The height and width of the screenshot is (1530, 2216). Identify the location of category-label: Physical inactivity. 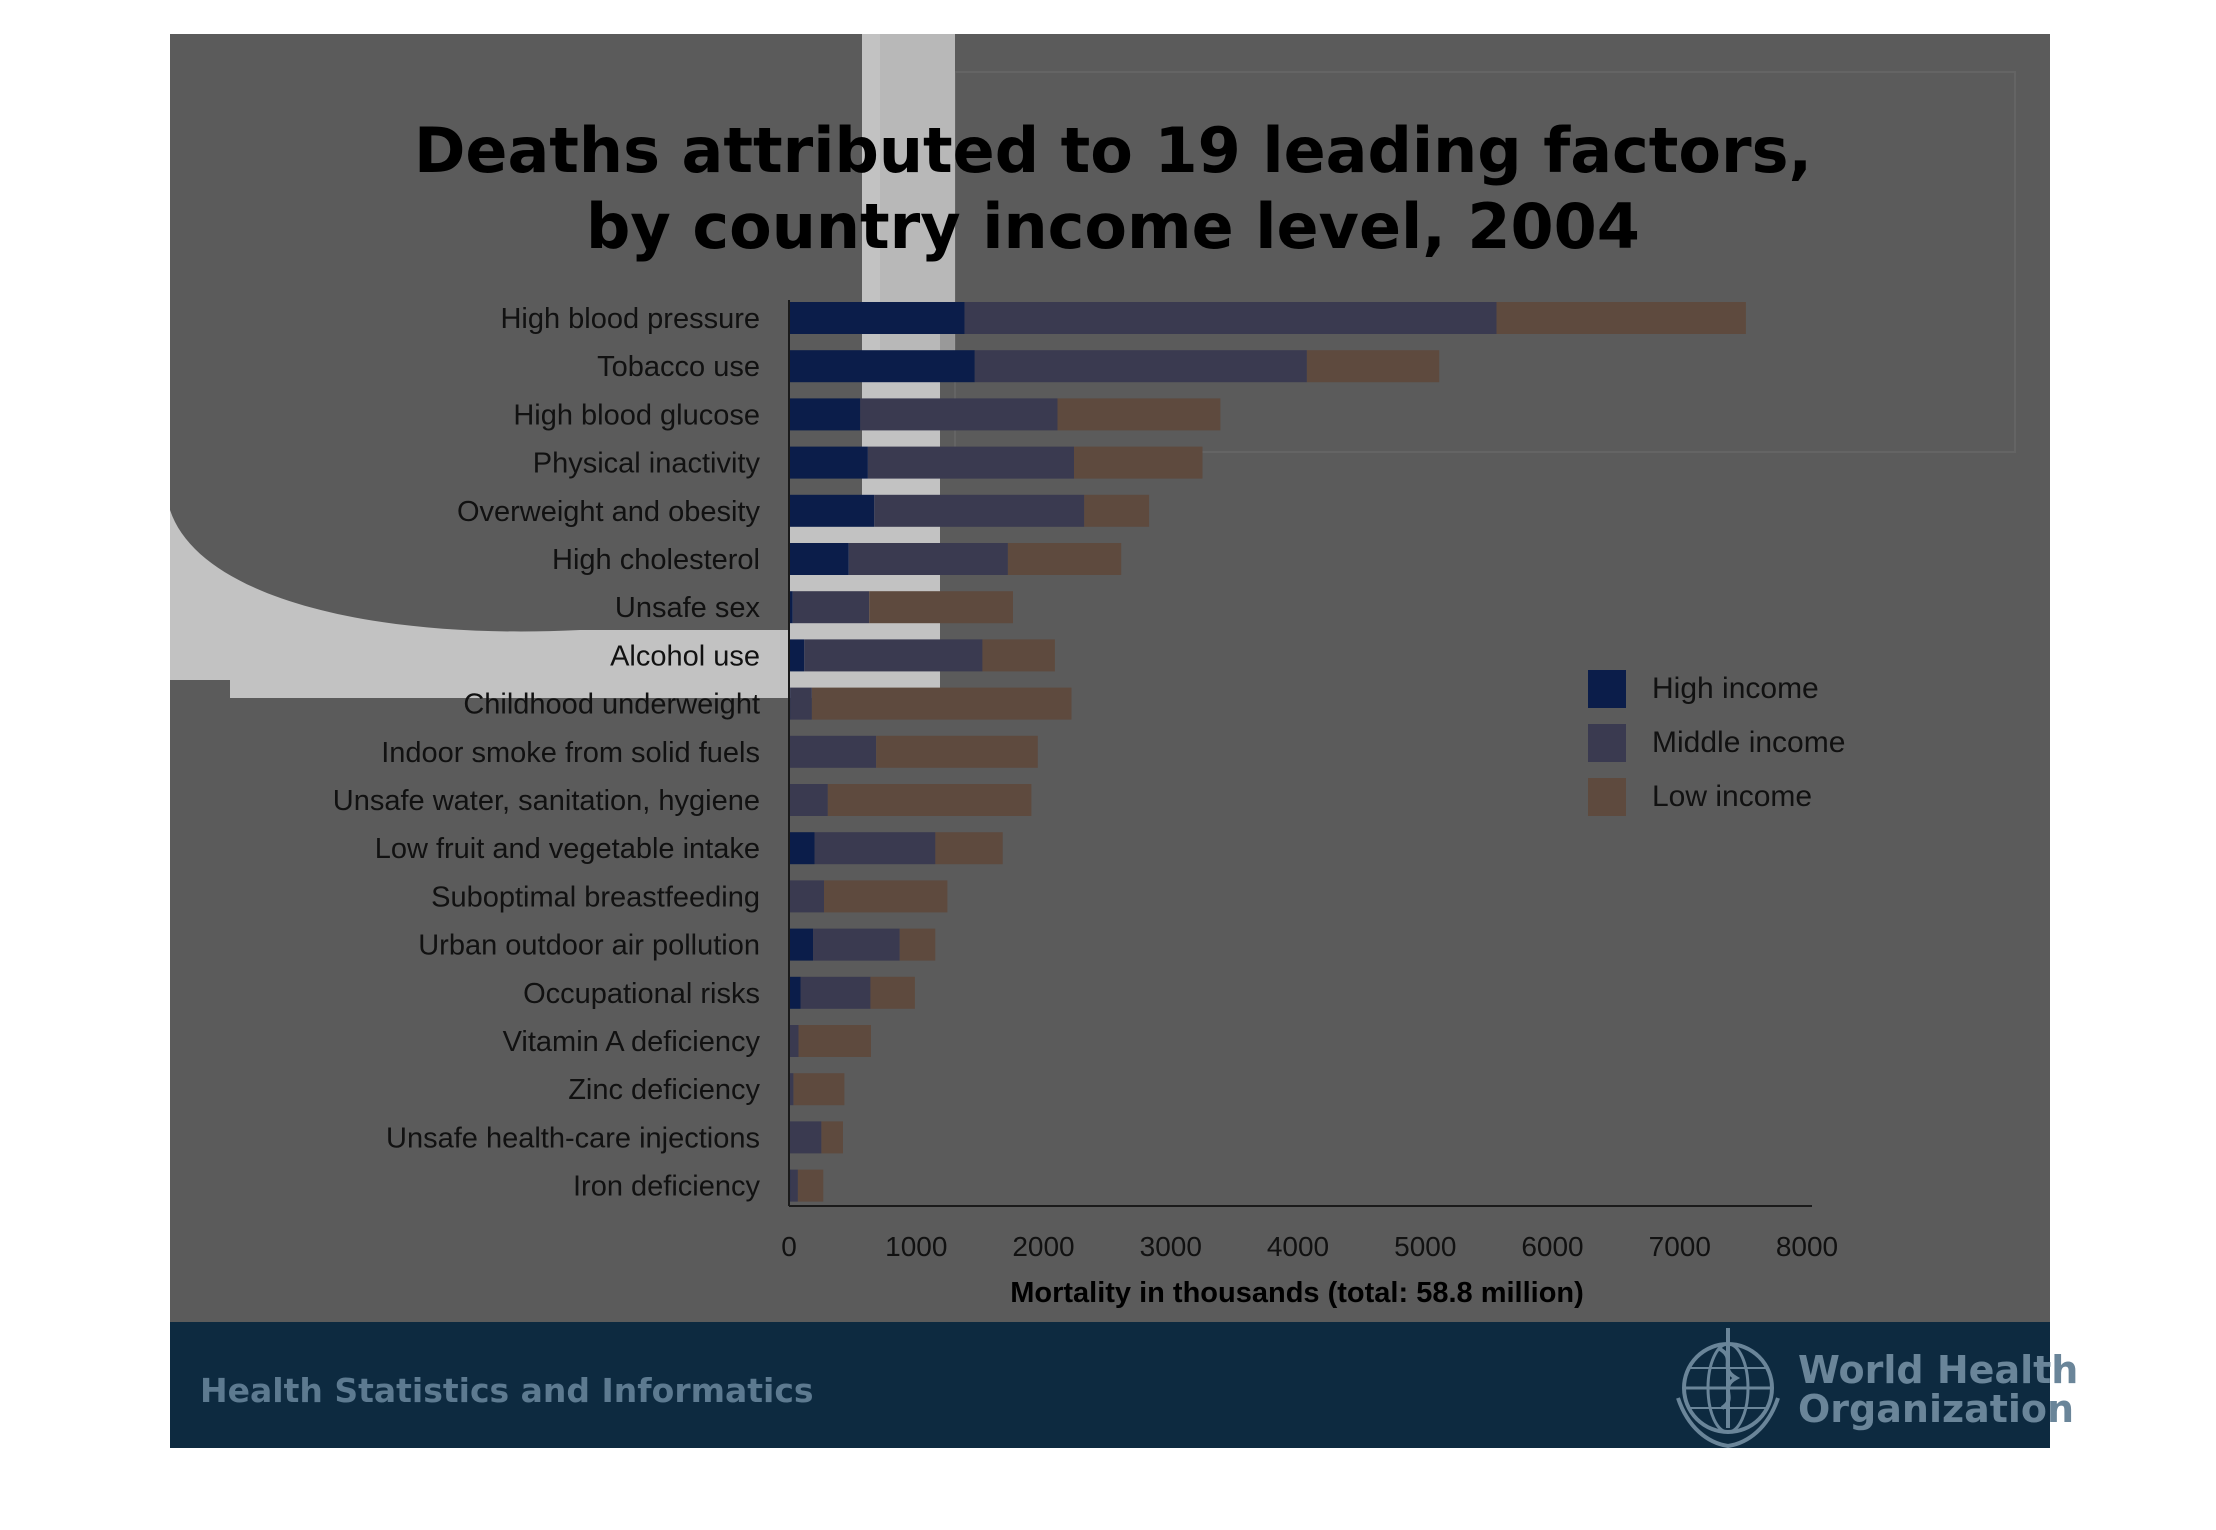
(647, 464).